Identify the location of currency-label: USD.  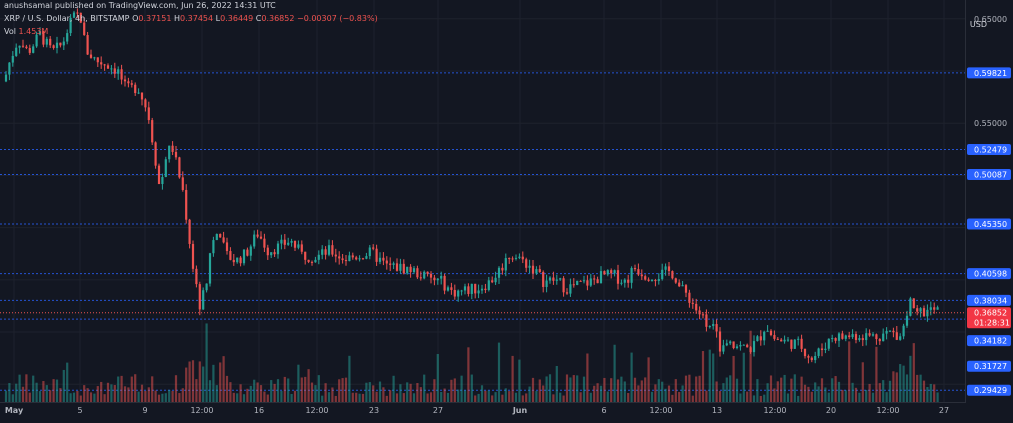
(978, 24).